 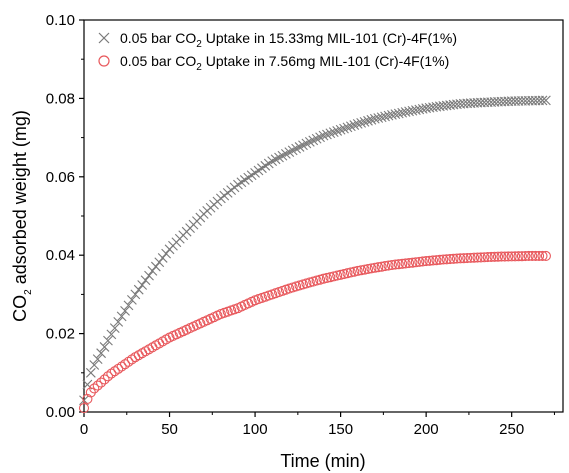 I want to click on y-tick-label: 0.06, so click(x=60, y=177).